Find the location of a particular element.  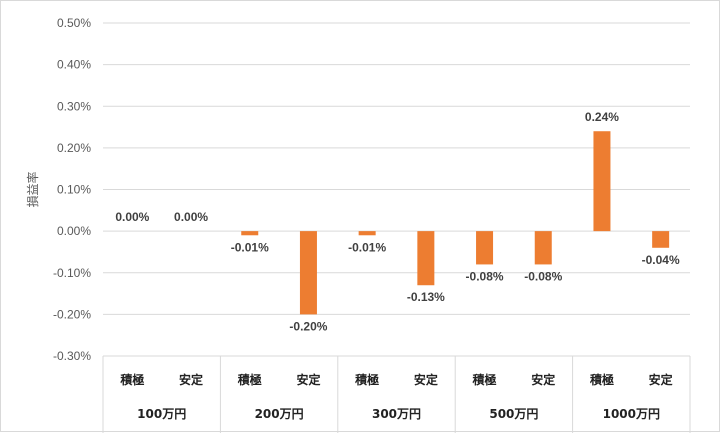

y-tick-label: 0.30% is located at coordinates (74, 106).